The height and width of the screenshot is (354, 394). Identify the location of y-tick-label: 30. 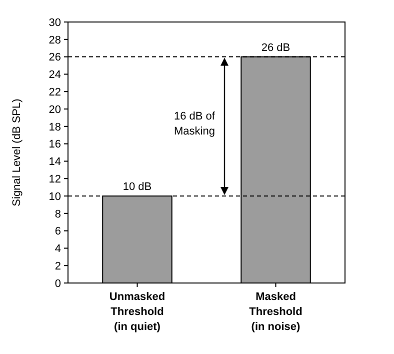
(54, 22).